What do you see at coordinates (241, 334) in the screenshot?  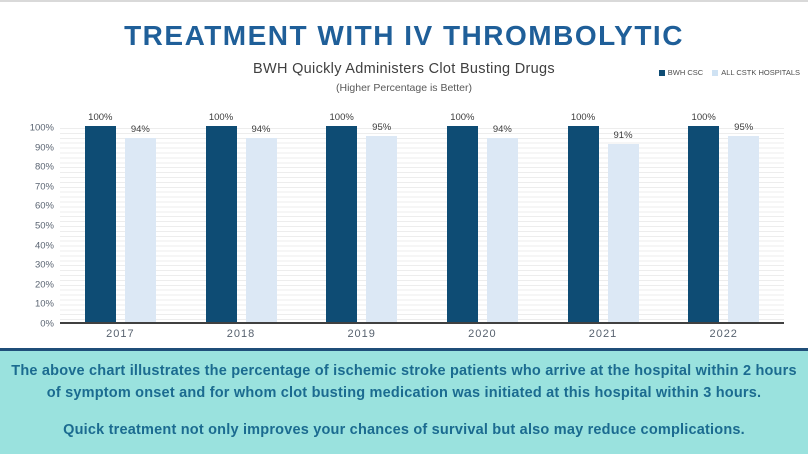 I see `x-tick-label: 2018` at bounding box center [241, 334].